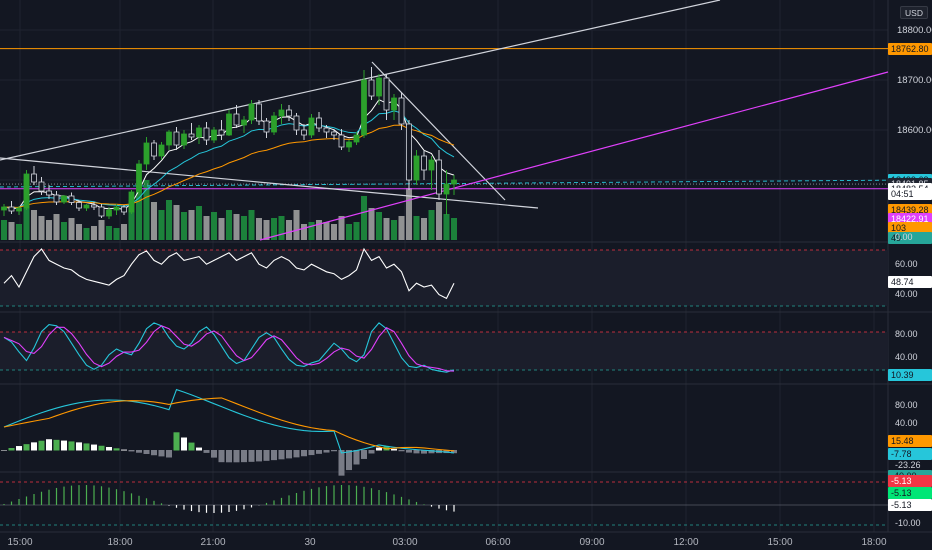 This screenshot has height=550, width=932. Describe the element at coordinates (910, 48) in the screenshot. I see `price-tag: 18762.80` at that location.